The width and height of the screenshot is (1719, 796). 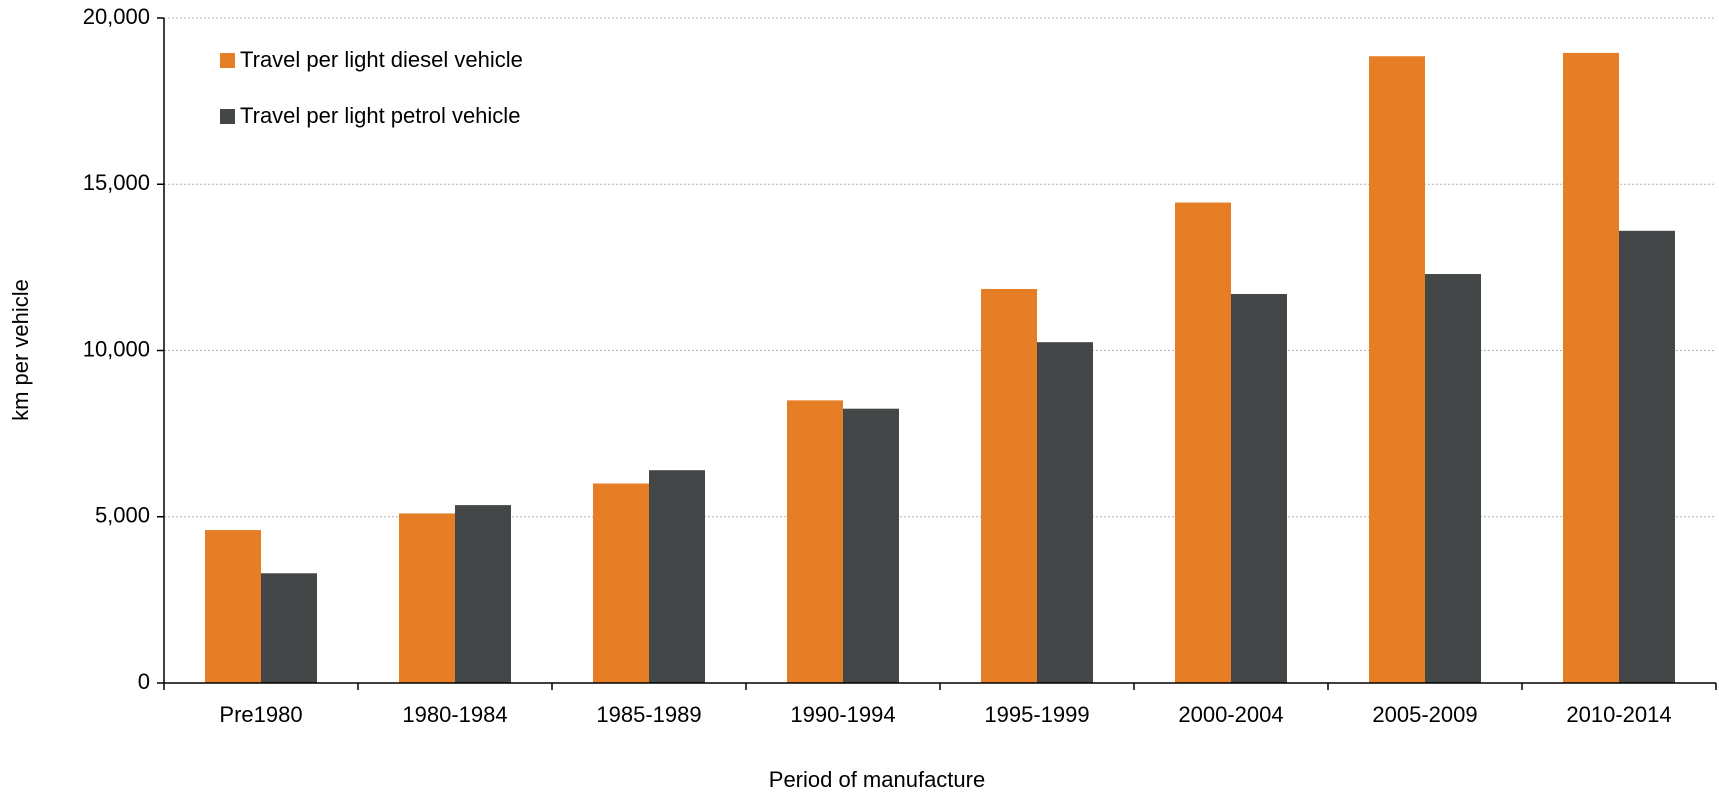 I want to click on x-tick-label: 2000-2004, so click(x=1230, y=714).